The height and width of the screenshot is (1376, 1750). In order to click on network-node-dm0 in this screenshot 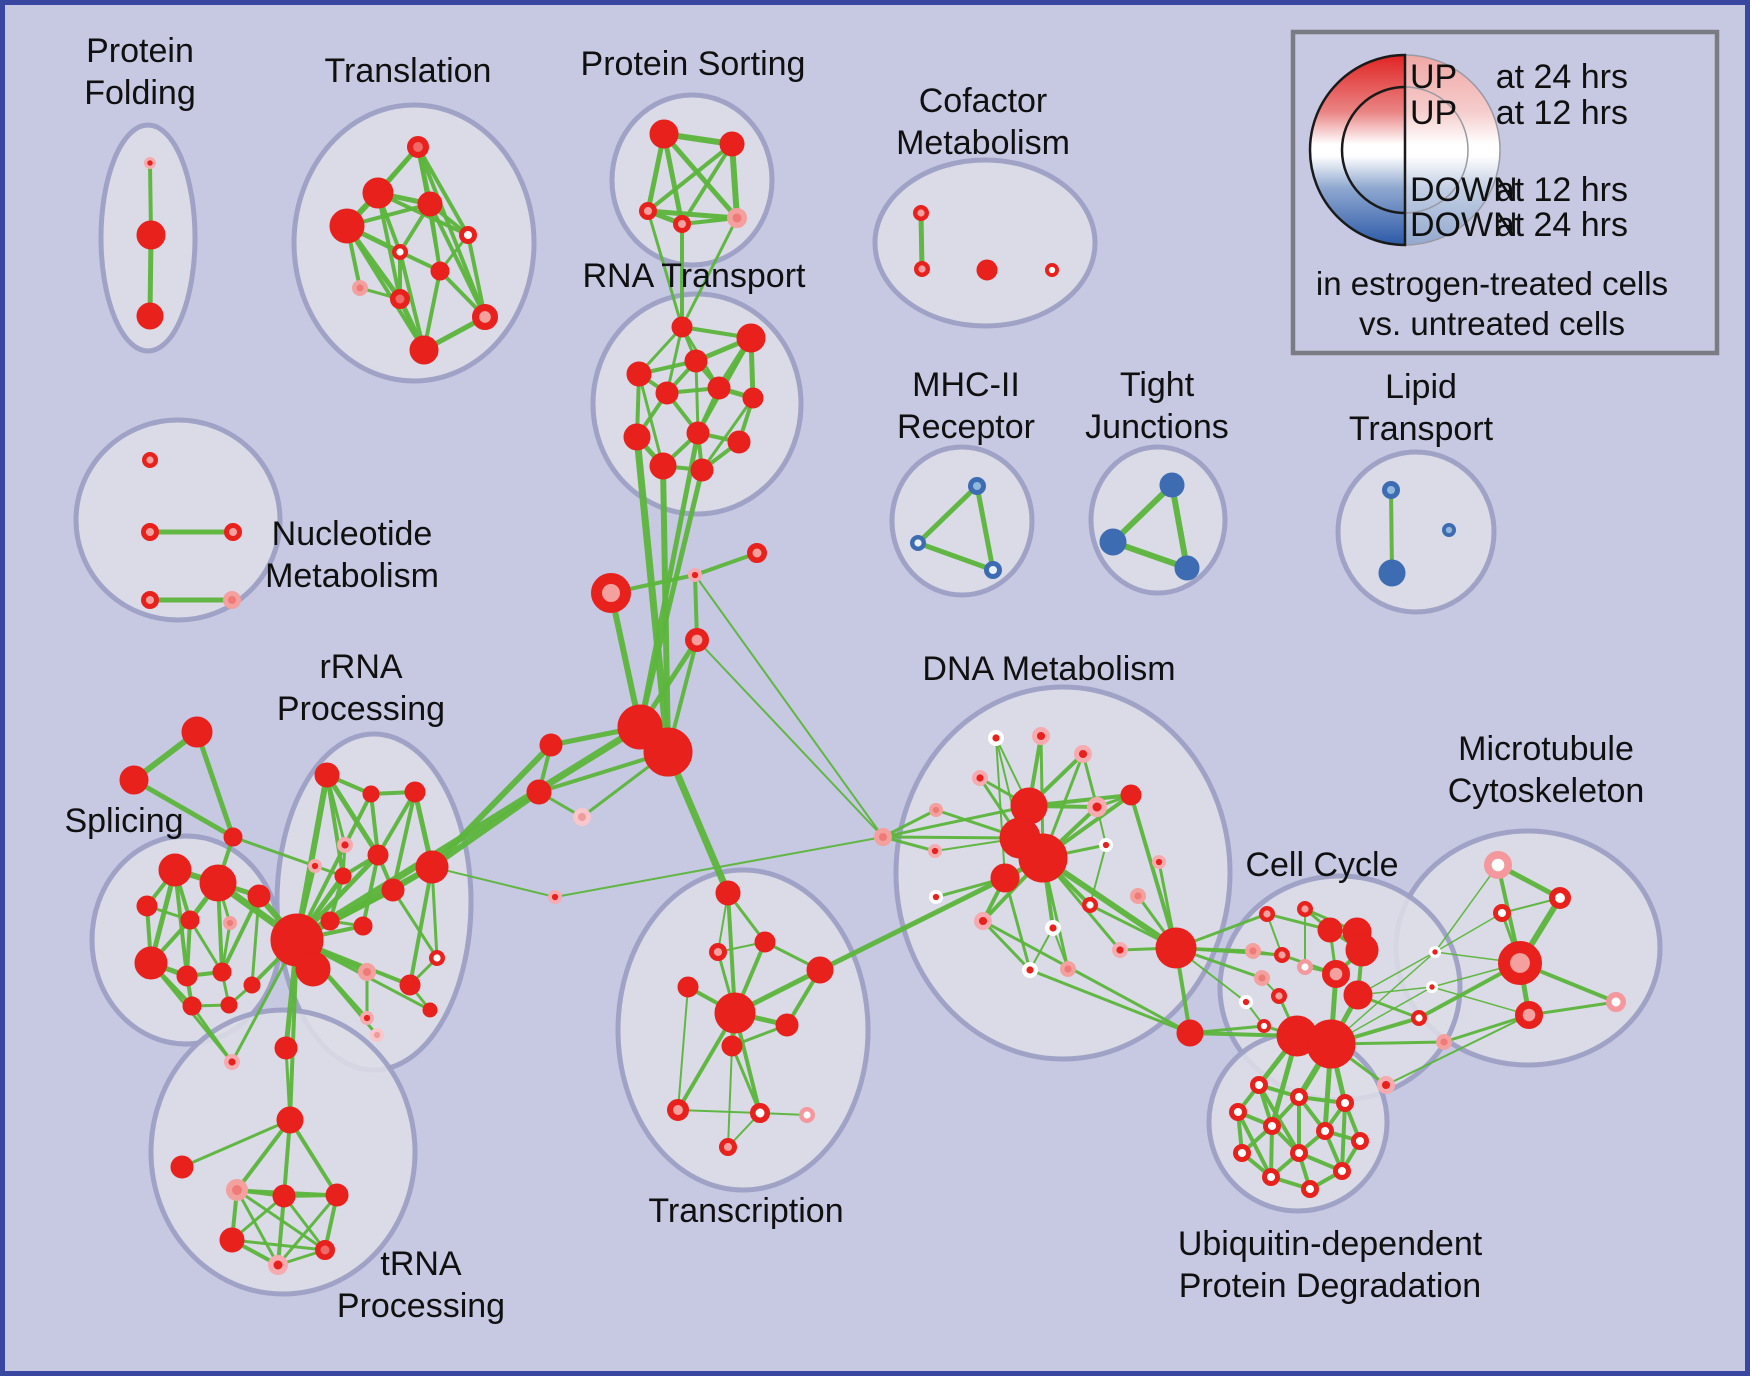, I will do `click(882, 836)`.